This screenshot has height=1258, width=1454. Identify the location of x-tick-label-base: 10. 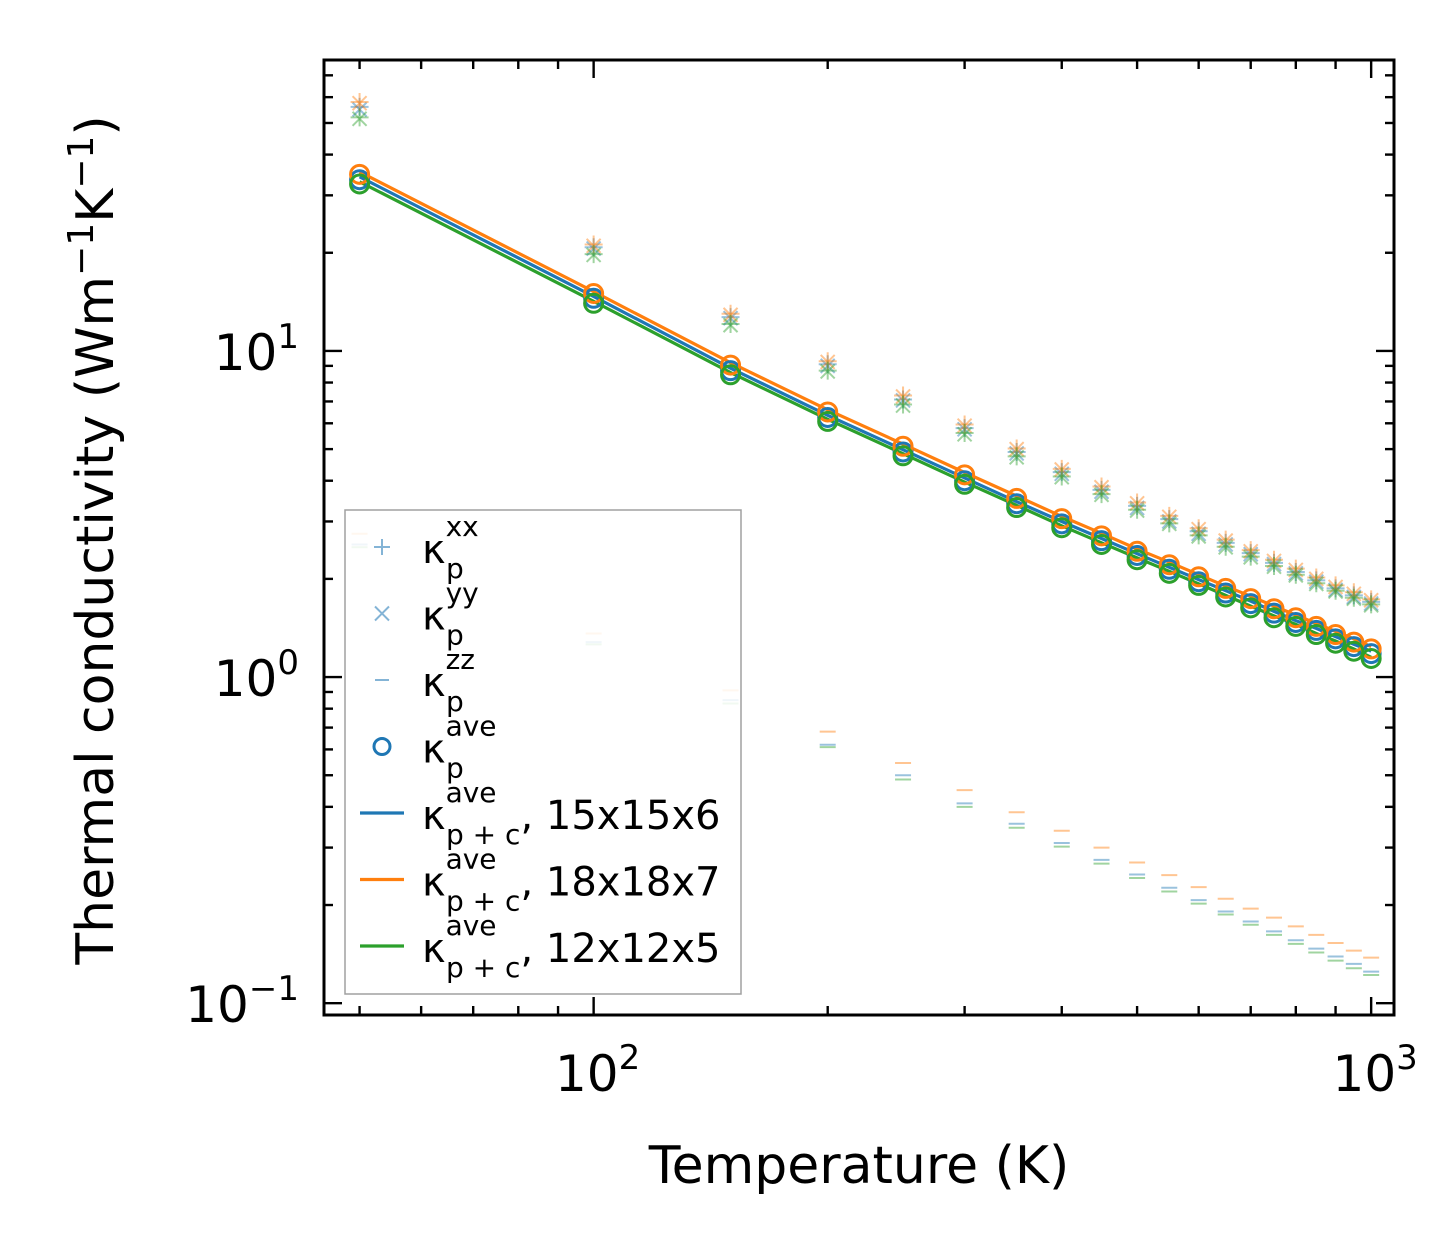
(587, 1074).